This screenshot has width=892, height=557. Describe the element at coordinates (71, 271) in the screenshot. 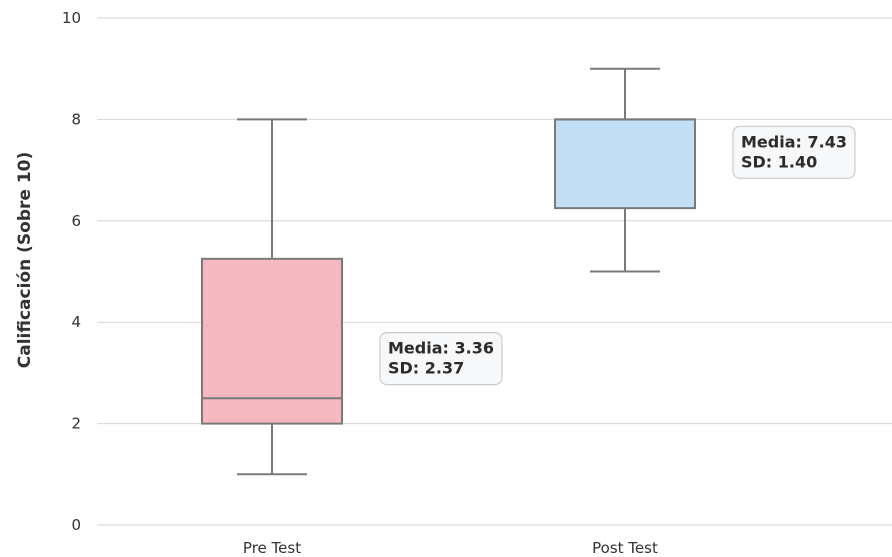

I see `y-tick-labels: 0 2 4 6 8 10` at that location.